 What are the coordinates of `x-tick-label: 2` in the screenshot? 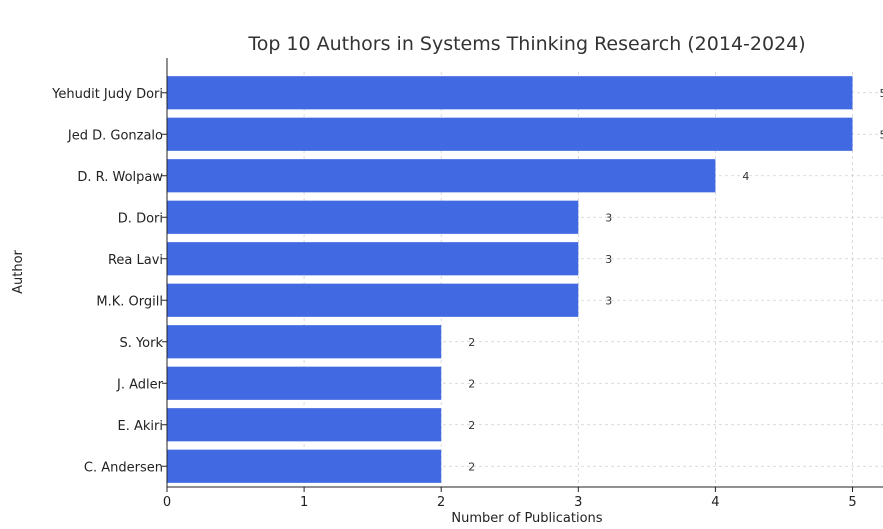 It's located at (441, 502).